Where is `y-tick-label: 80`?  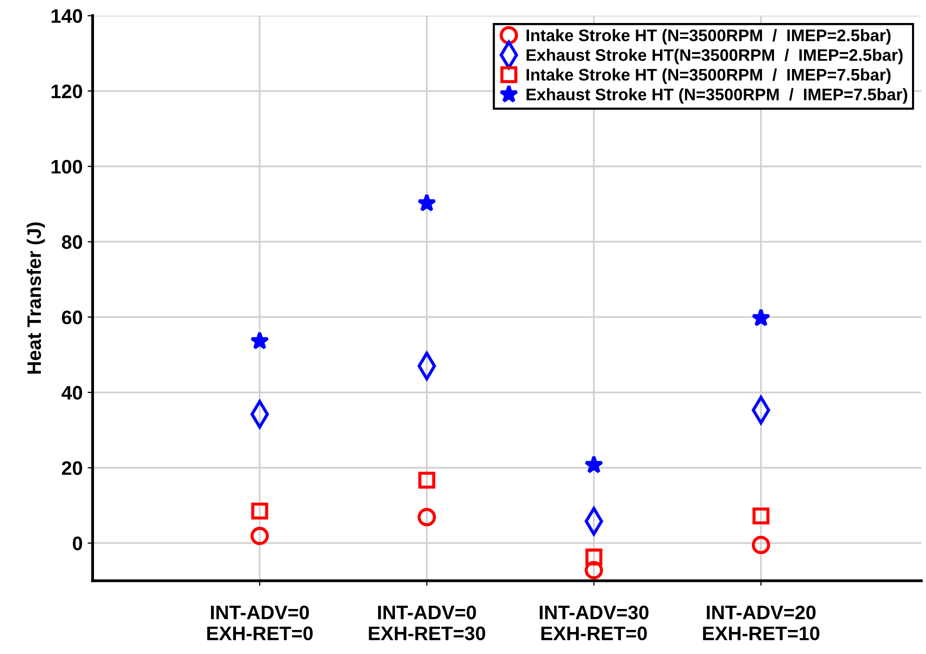 y-tick-label: 80 is located at coordinates (72, 242).